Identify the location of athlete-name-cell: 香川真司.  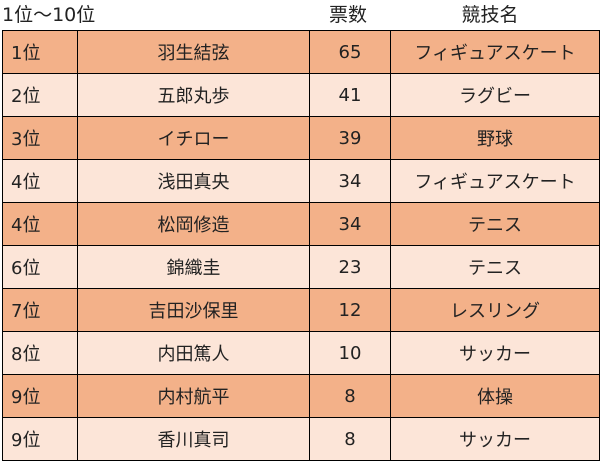
(193, 439).